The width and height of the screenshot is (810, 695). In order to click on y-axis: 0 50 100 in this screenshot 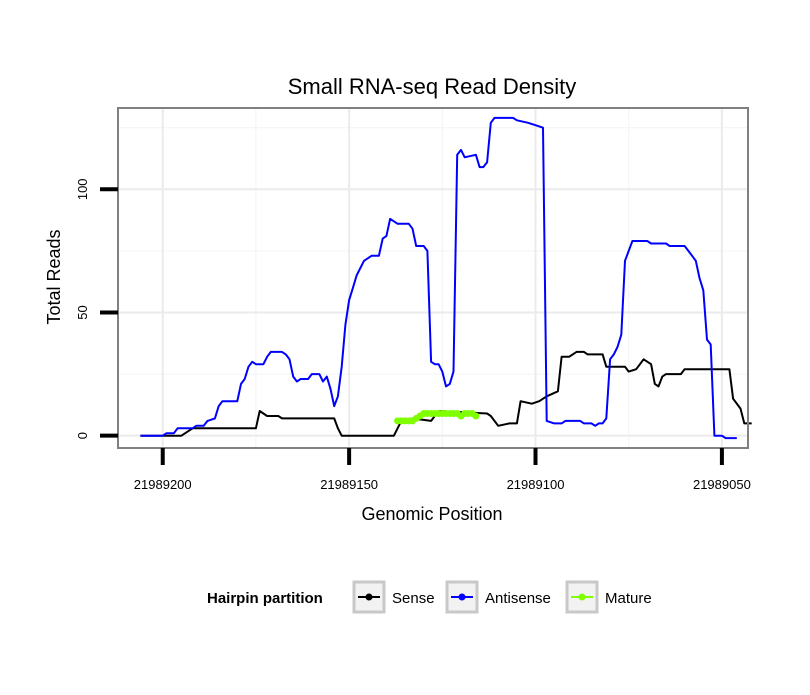, I will do `click(96, 308)`.